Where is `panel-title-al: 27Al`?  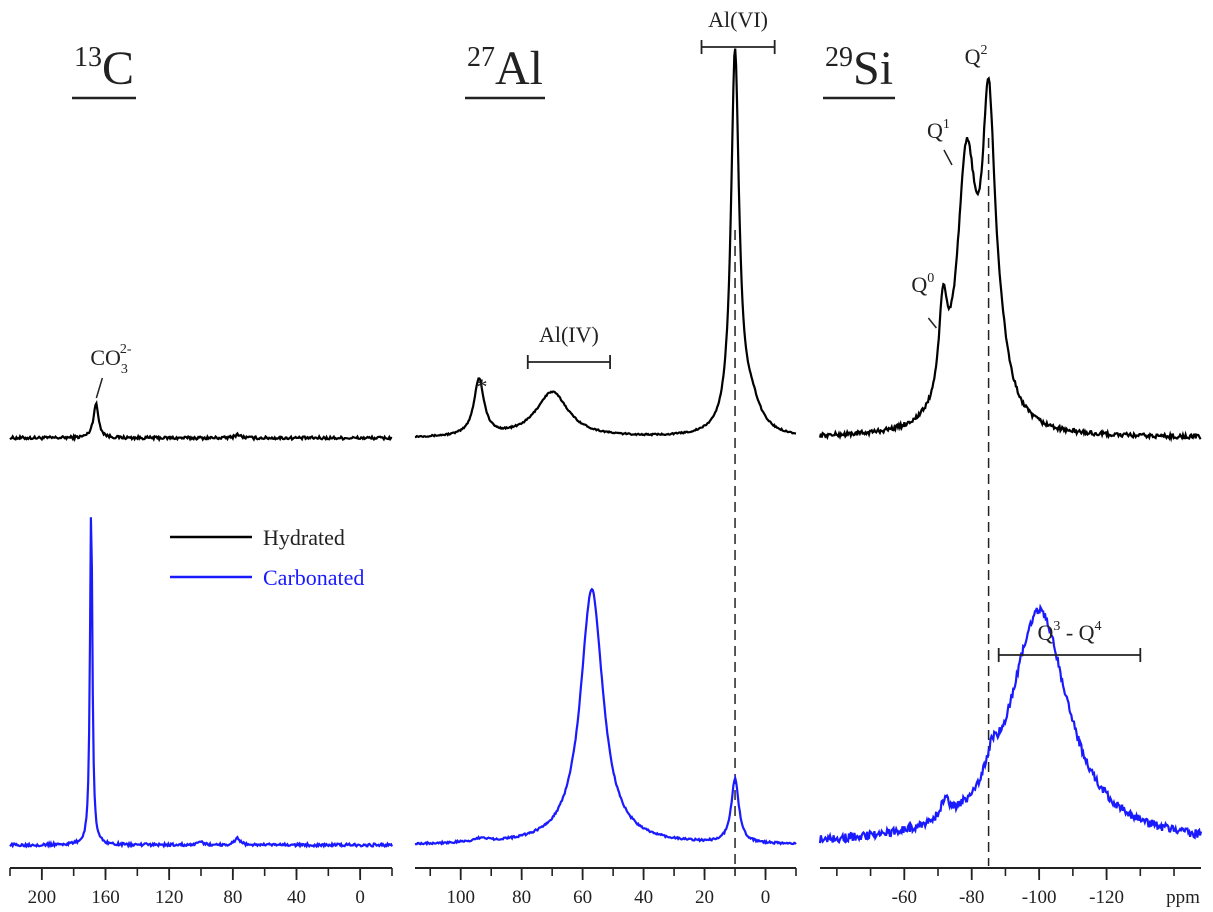
panel-title-al: 27Al is located at coordinates (505, 68).